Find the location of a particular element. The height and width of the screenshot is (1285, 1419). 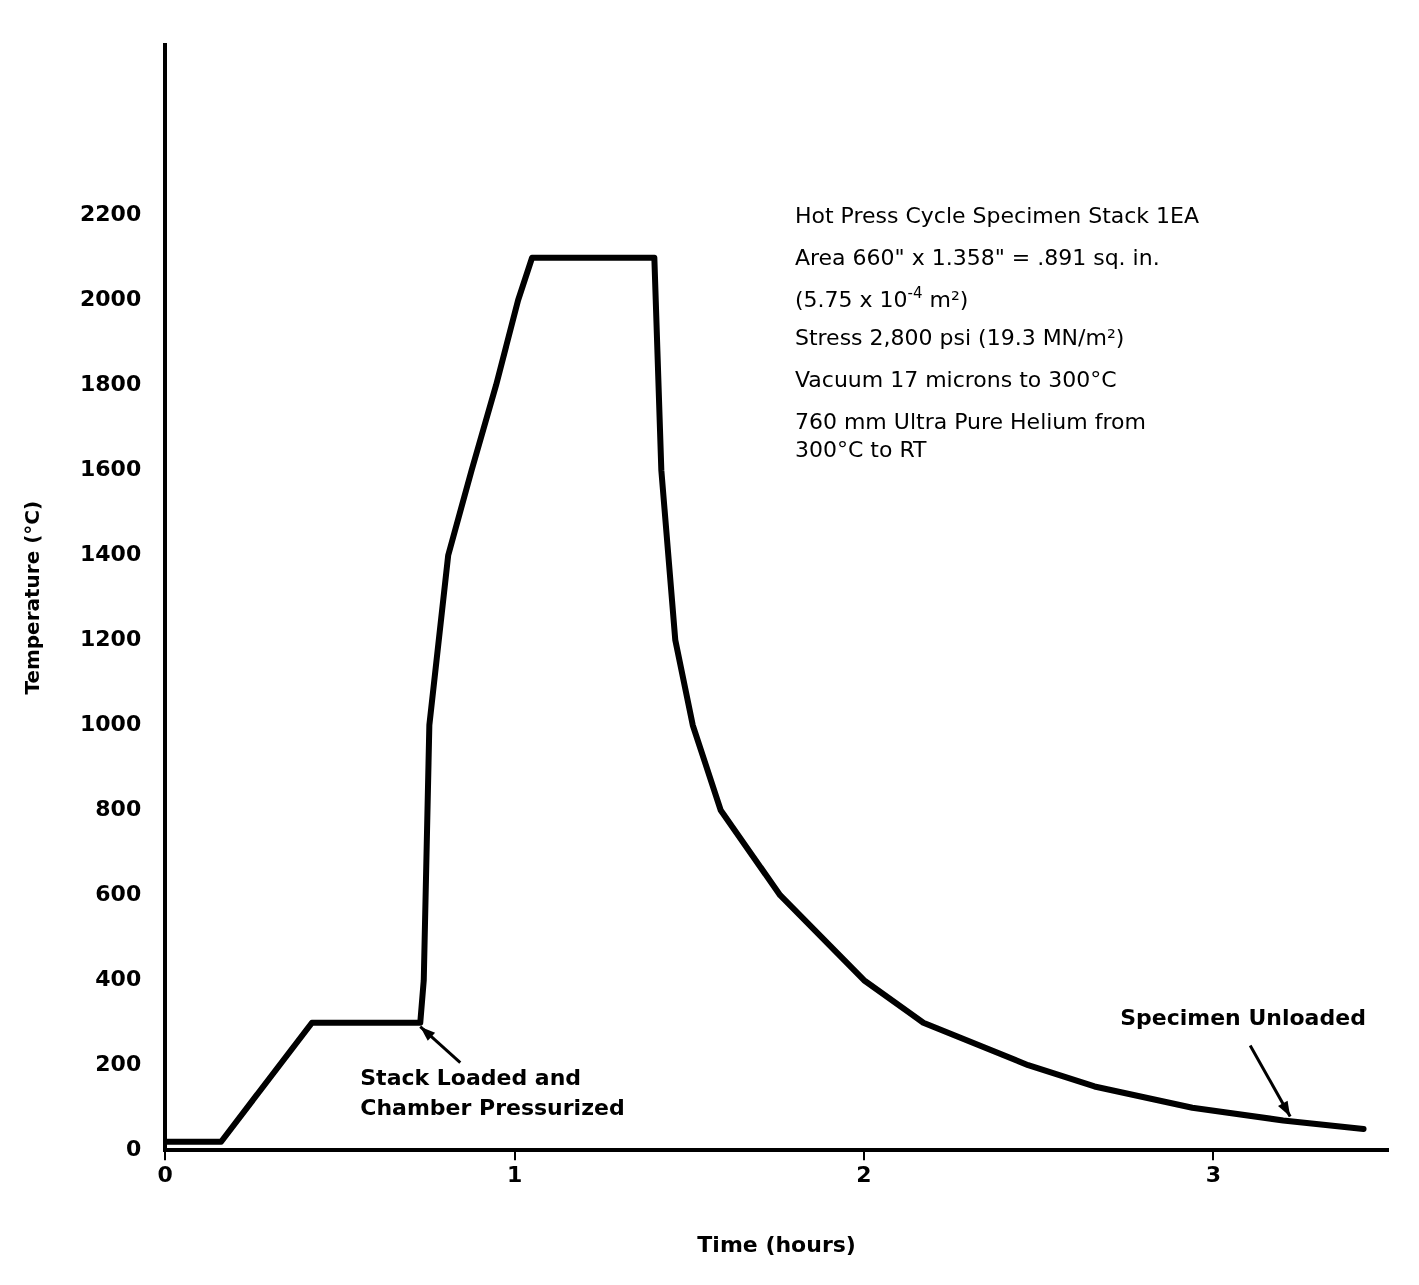

y-tick-label: 1000 is located at coordinates (111, 723).